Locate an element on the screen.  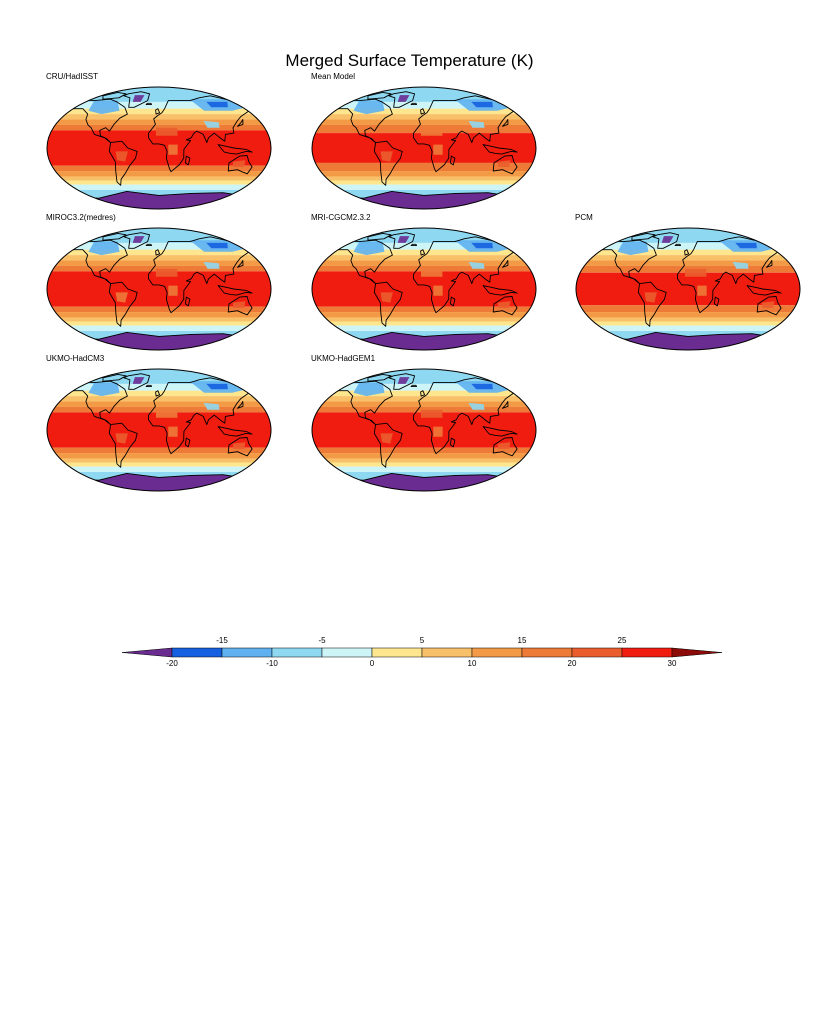
panel-label: UKMO-HadGEM1 is located at coordinates (343, 358).